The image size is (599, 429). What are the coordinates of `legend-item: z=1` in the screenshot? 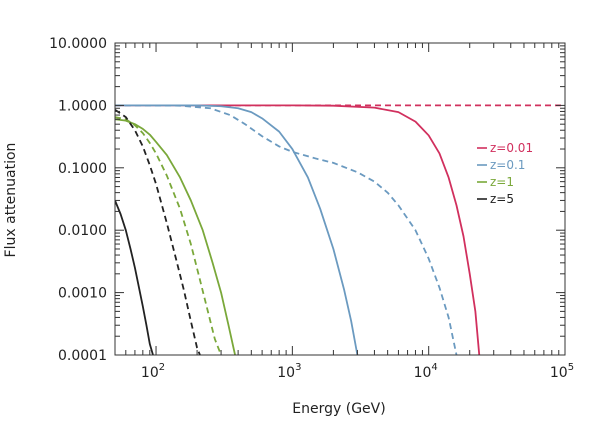 It's located at (495, 182).